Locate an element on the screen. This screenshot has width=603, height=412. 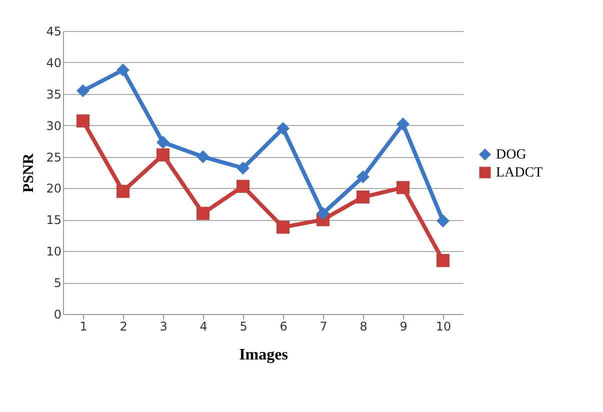
y-tick-label: 25 is located at coordinates (54, 157).